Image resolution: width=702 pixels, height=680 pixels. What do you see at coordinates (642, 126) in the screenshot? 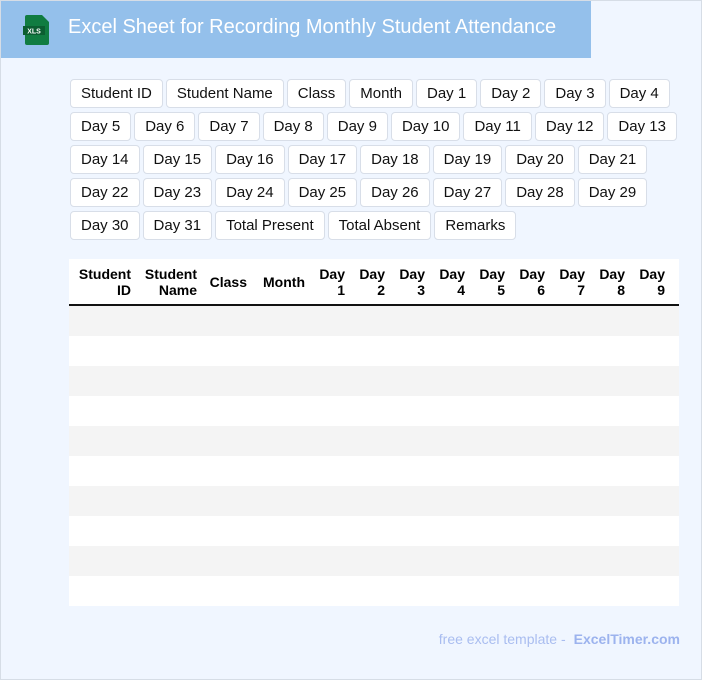
I see `column-chip: Day 13` at bounding box center [642, 126].